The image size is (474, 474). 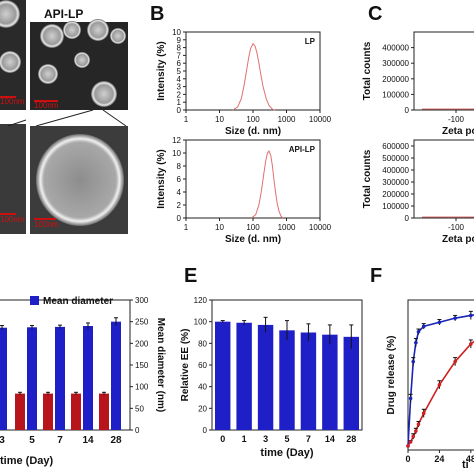 What do you see at coordinates (202, 343) in the screenshot?
I see `y-tick-label: 80` at bounding box center [202, 343].